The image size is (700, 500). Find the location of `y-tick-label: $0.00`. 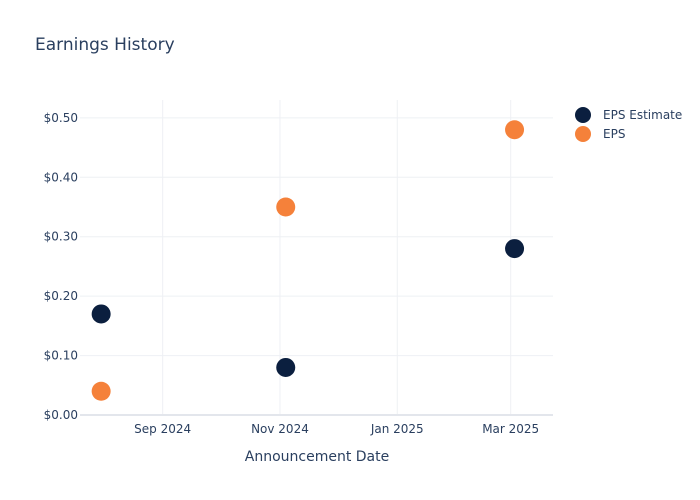

y-tick-label: $0.00 is located at coordinates (61, 415).